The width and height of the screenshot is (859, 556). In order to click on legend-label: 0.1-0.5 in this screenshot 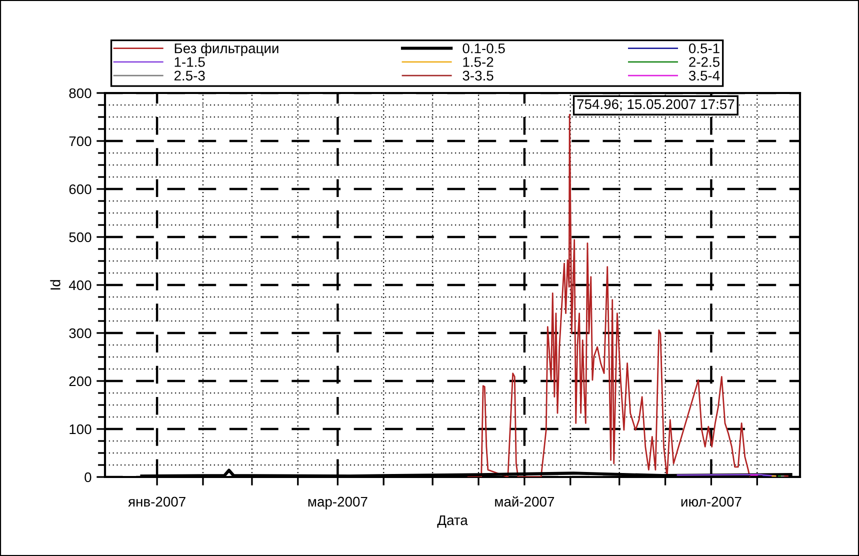, I will do `click(483, 48)`.